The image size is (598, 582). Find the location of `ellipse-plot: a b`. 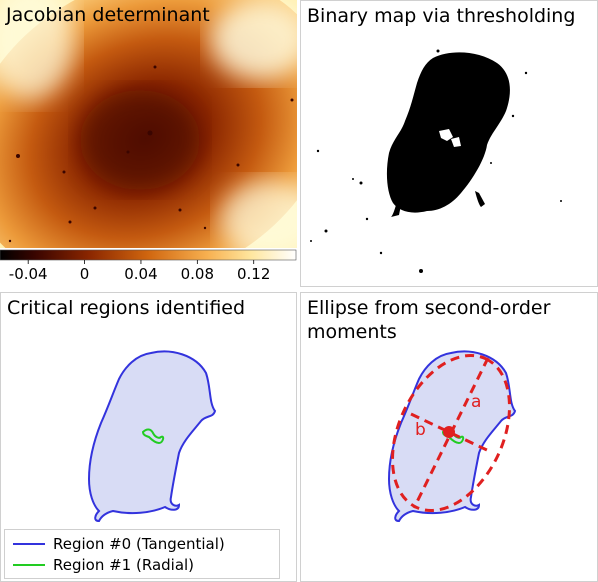

ellipse-plot: a b is located at coordinates (452, 436).